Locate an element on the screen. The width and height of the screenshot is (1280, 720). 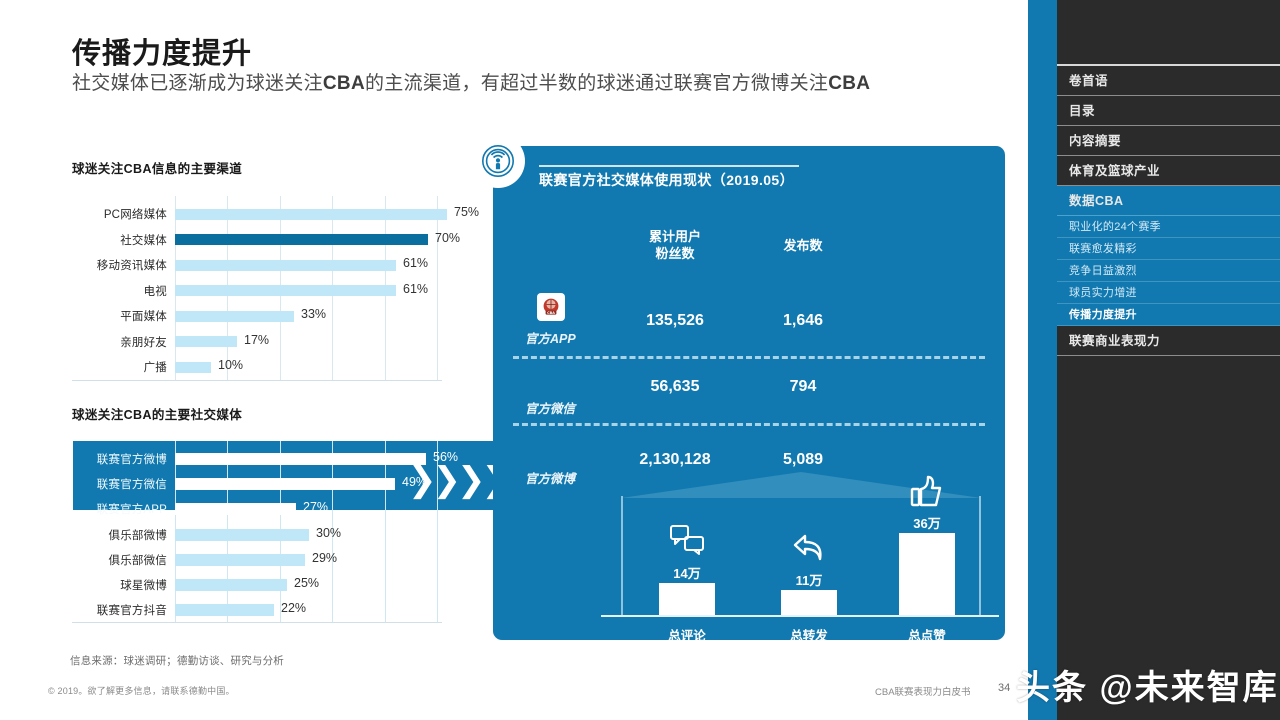
roof-shape is located at coordinates (801, 485).